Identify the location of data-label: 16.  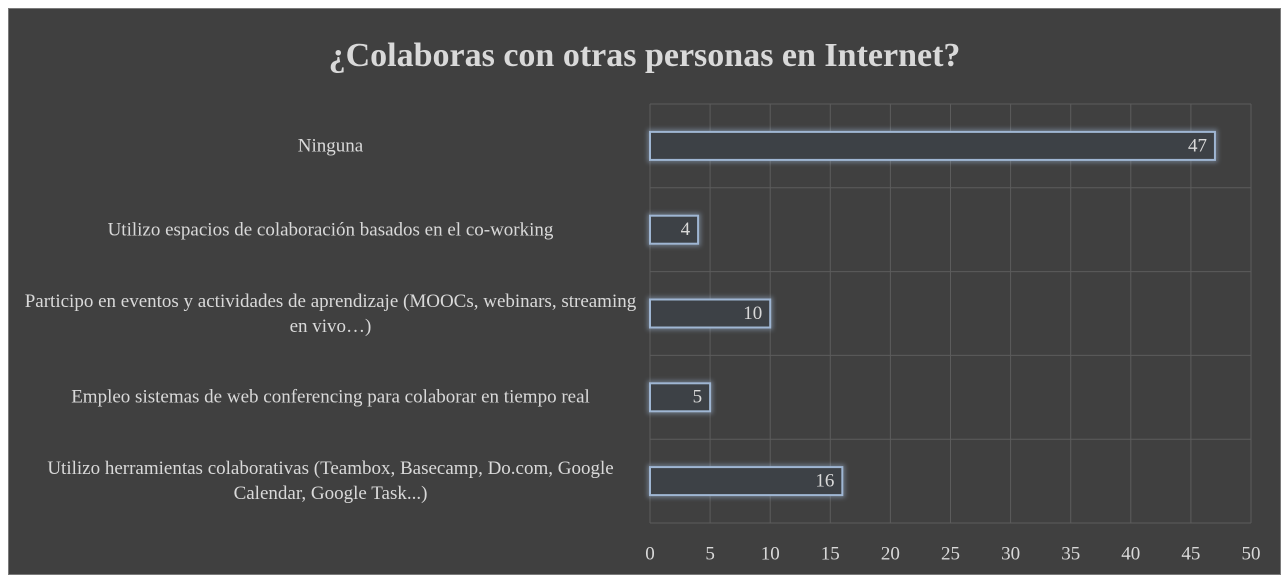
(824, 480).